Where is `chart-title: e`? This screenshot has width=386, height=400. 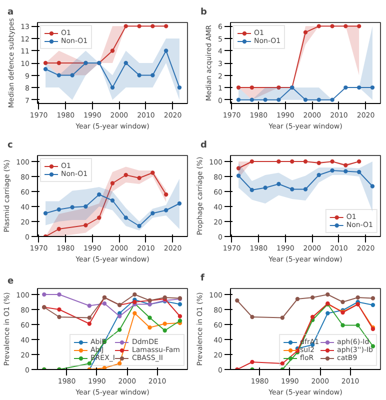 chart-title: e is located at coordinates (11, 281).